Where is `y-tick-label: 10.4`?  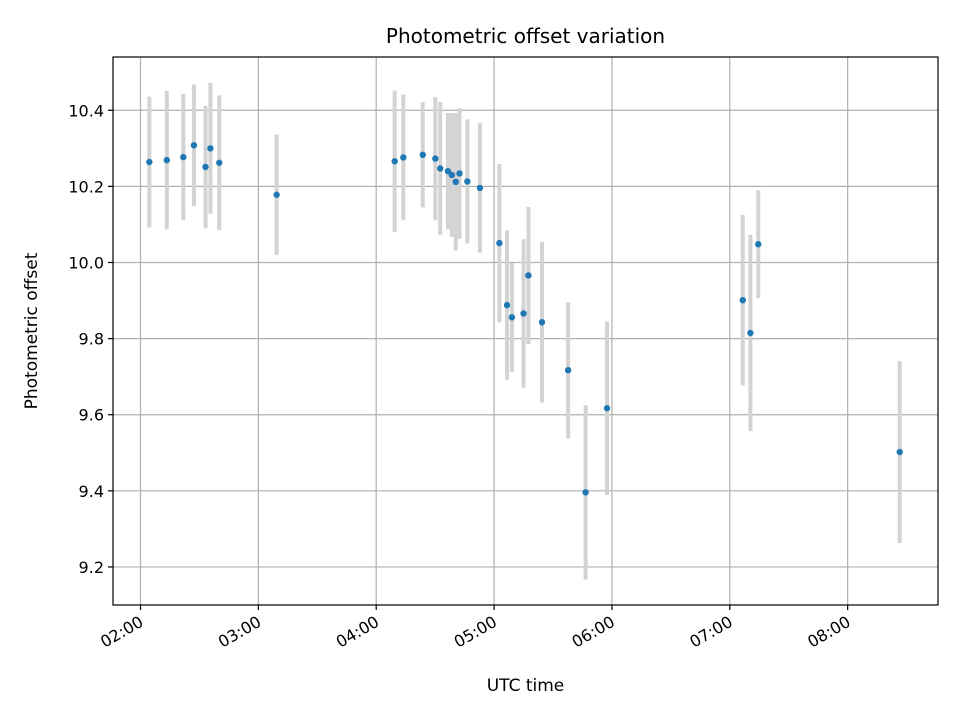 y-tick-label: 10.4 is located at coordinates (86, 110).